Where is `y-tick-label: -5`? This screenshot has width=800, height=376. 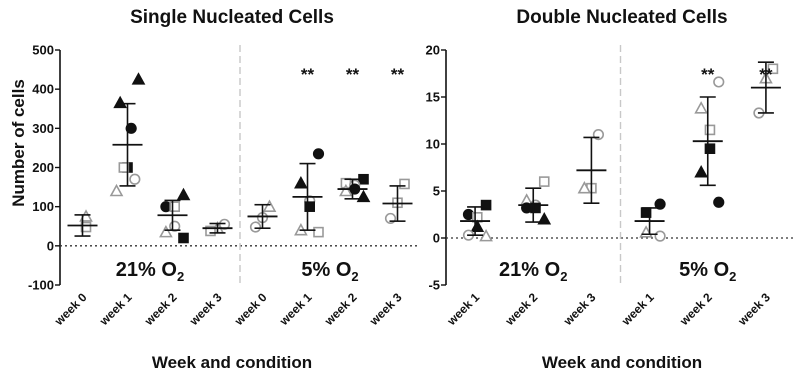 y-tick-label: -5 is located at coordinates (434, 285).